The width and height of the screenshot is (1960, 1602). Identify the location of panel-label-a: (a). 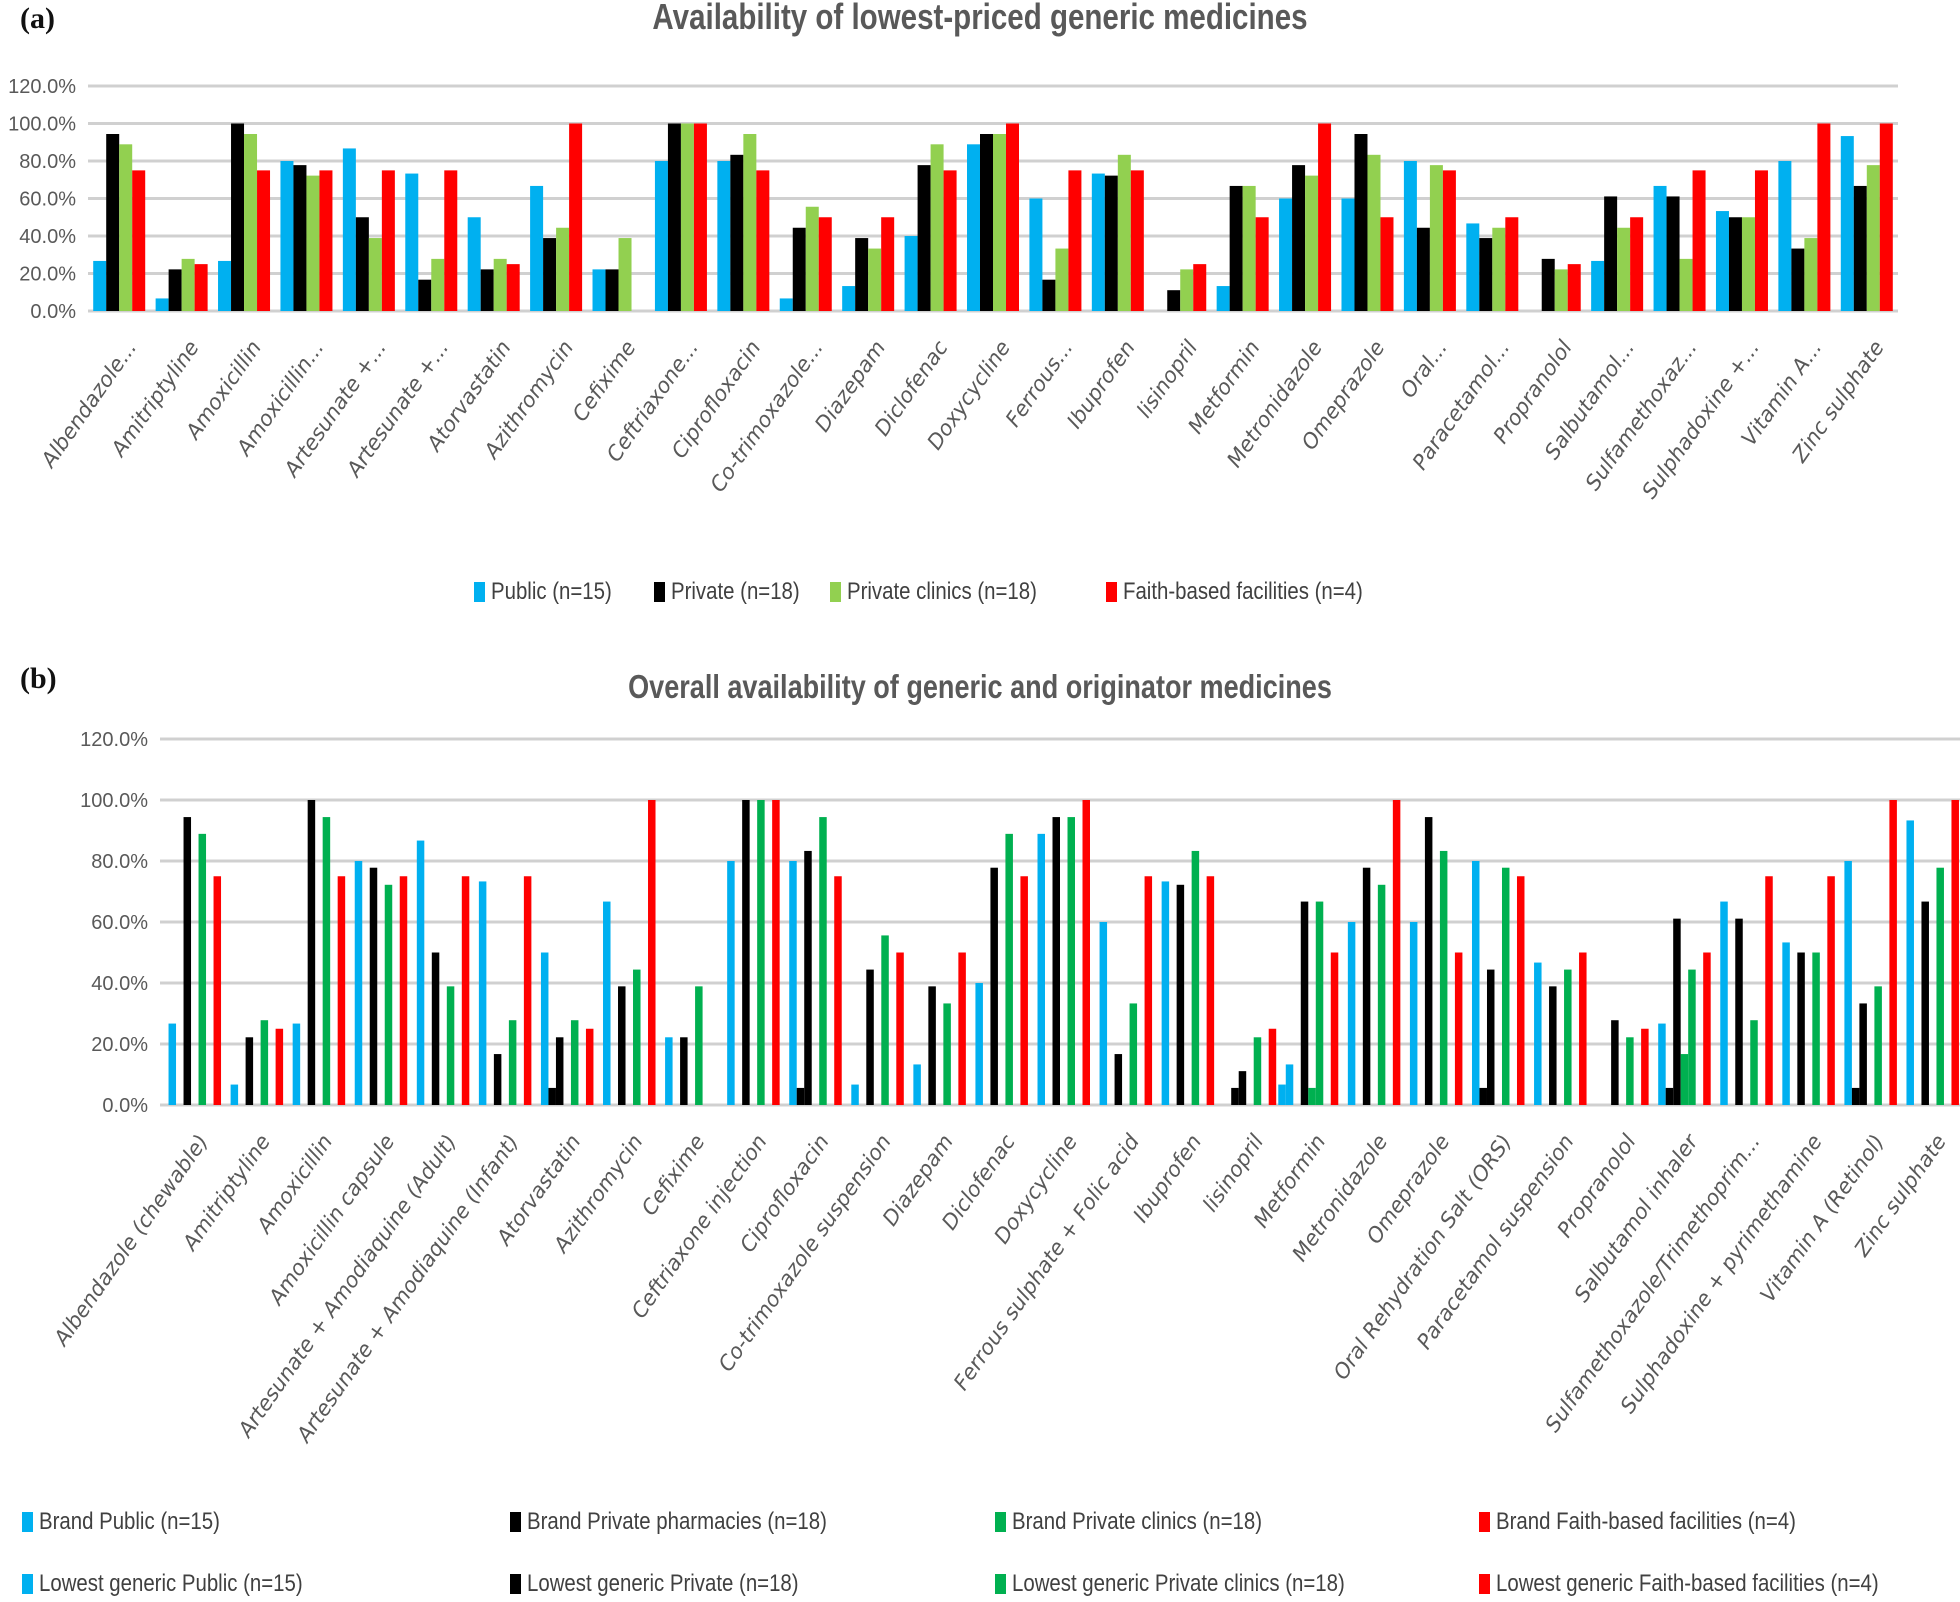
(37, 18).